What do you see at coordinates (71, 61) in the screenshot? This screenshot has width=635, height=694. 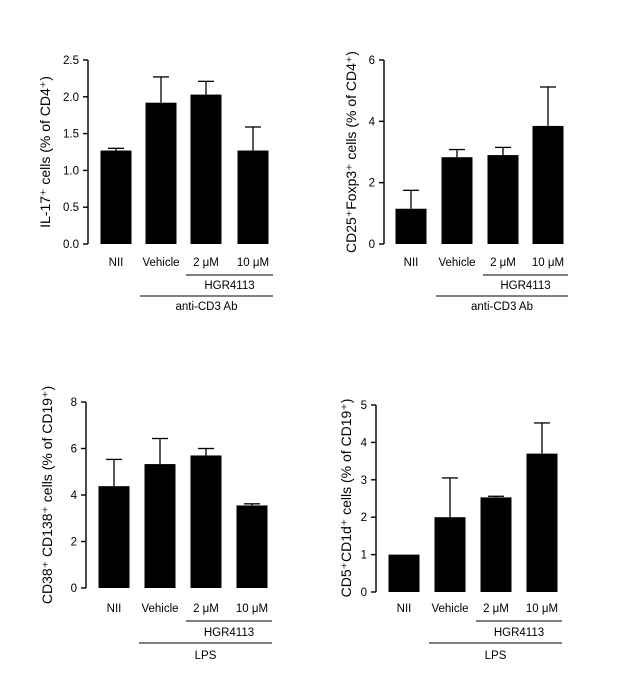 I see `y-tick-label: 2.5` at bounding box center [71, 61].